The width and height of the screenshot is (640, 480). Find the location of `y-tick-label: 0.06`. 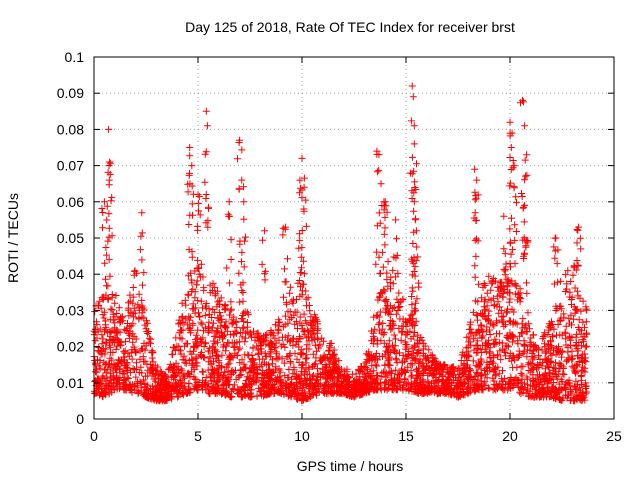

y-tick-label: 0.06 is located at coordinates (70, 202).